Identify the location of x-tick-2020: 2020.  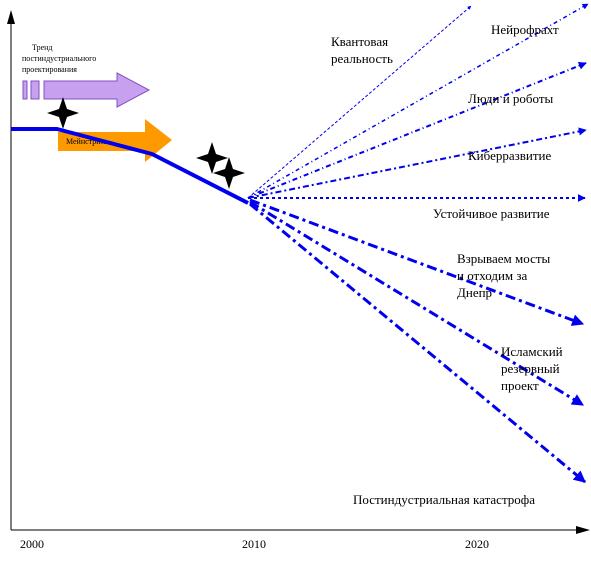
(477, 544).